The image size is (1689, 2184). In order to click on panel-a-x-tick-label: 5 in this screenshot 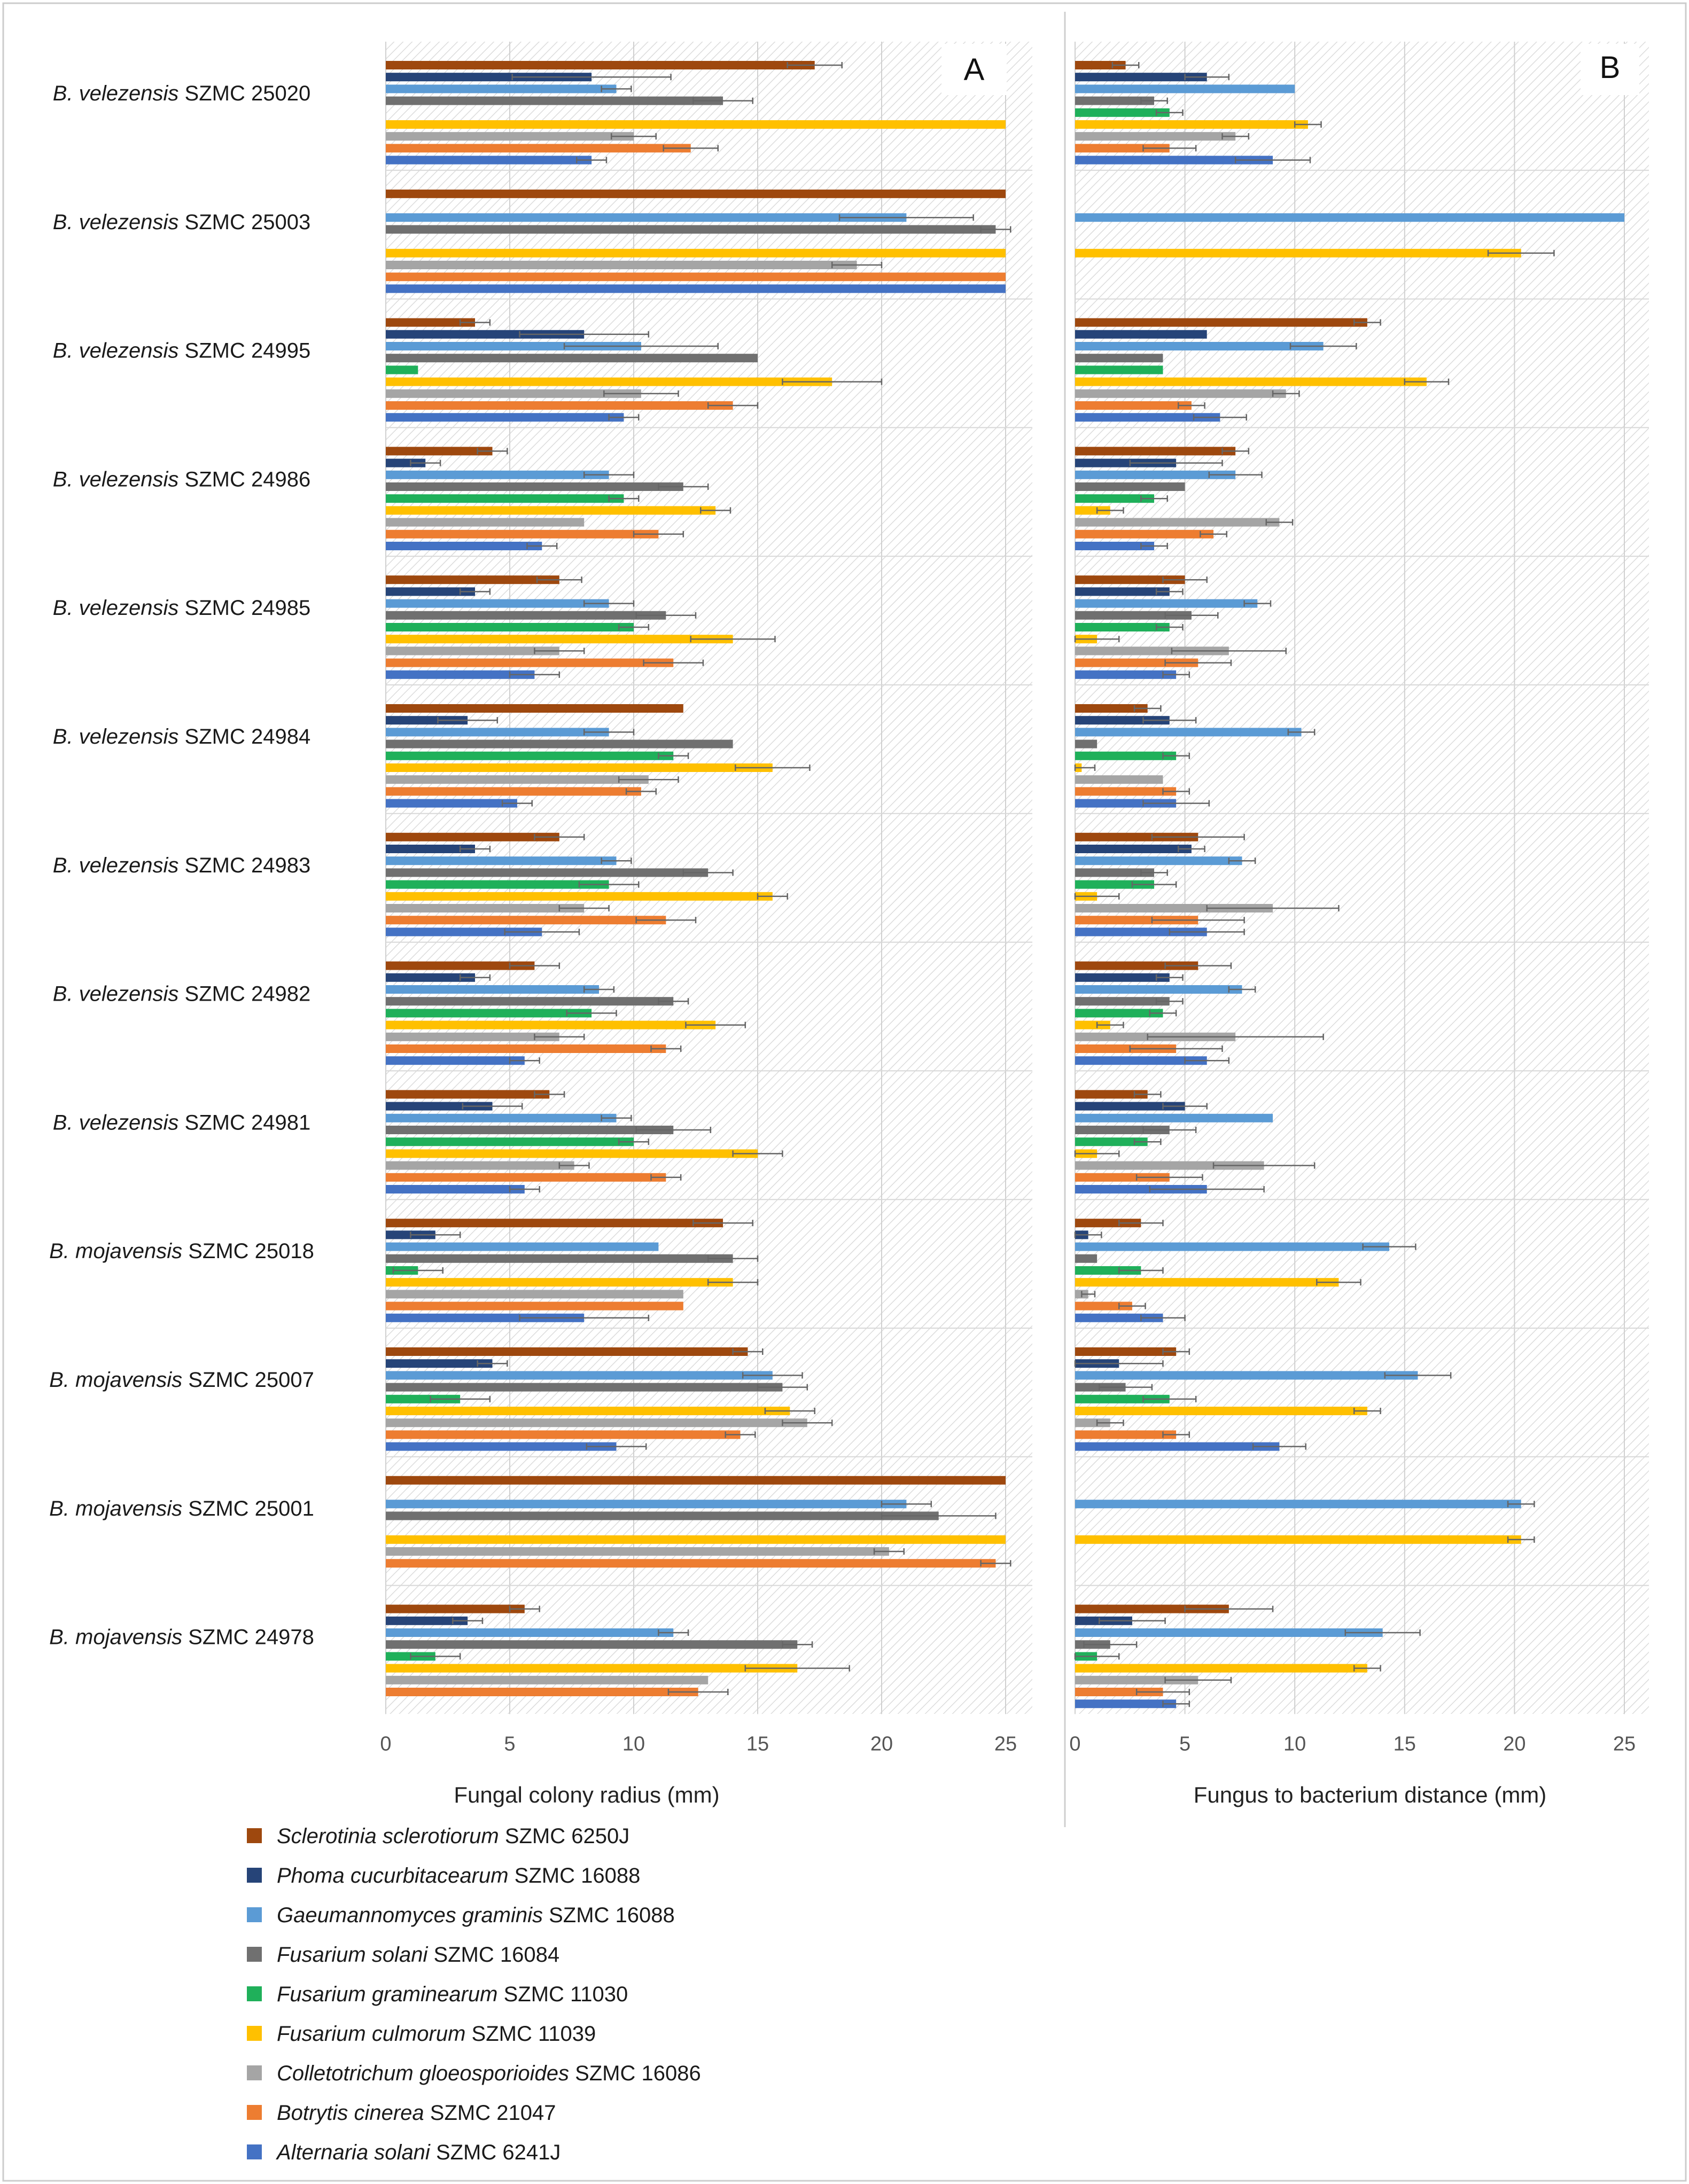, I will do `click(509, 1744)`.